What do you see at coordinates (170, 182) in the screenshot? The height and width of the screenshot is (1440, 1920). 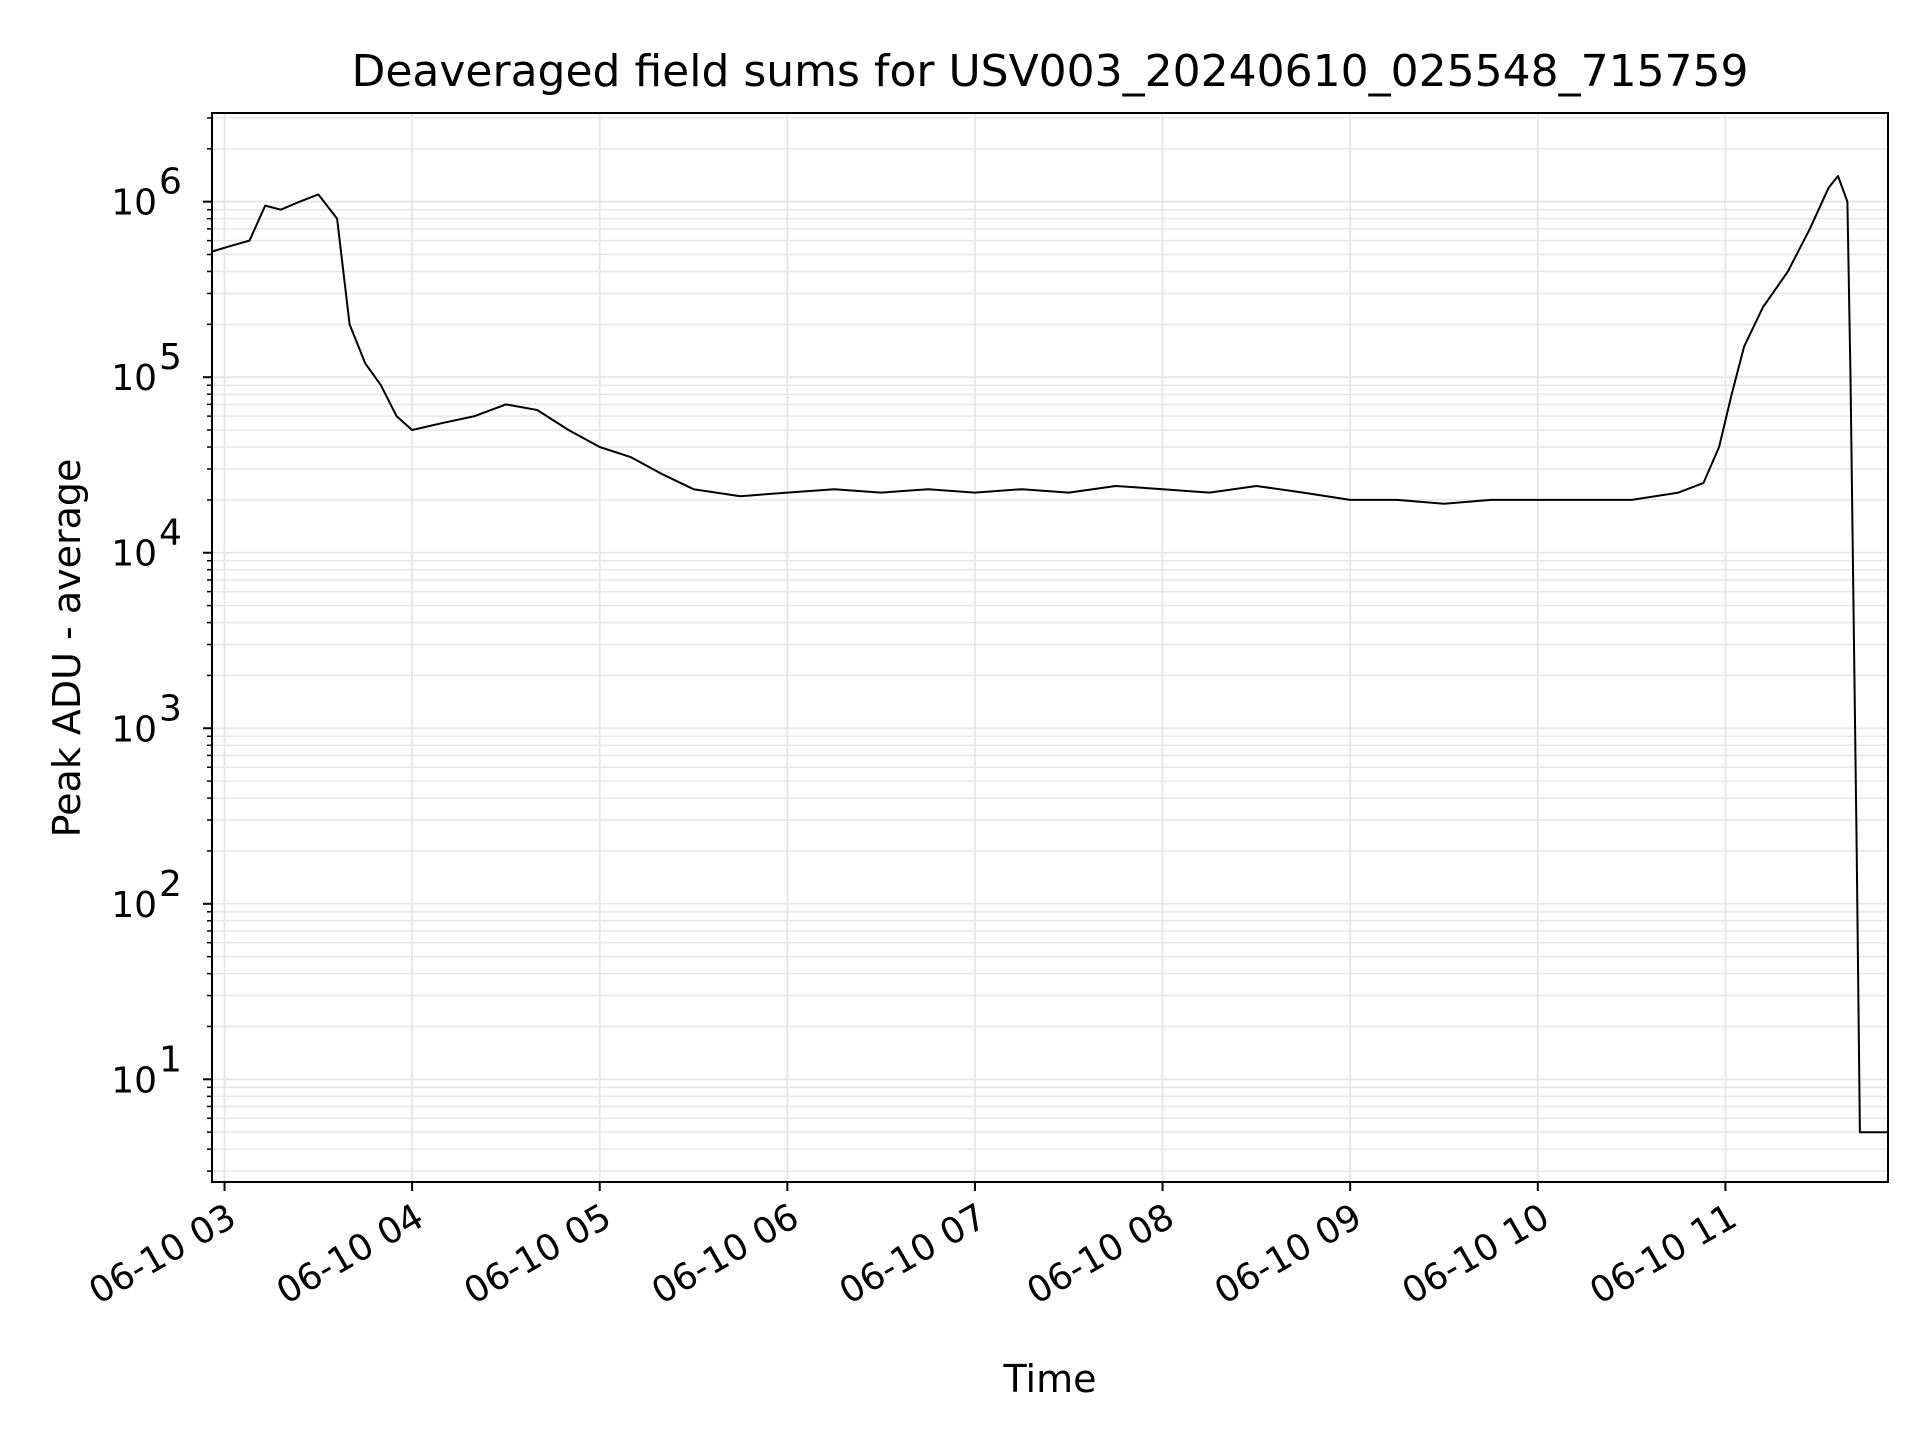 I see `y-tick-exponent: 6` at bounding box center [170, 182].